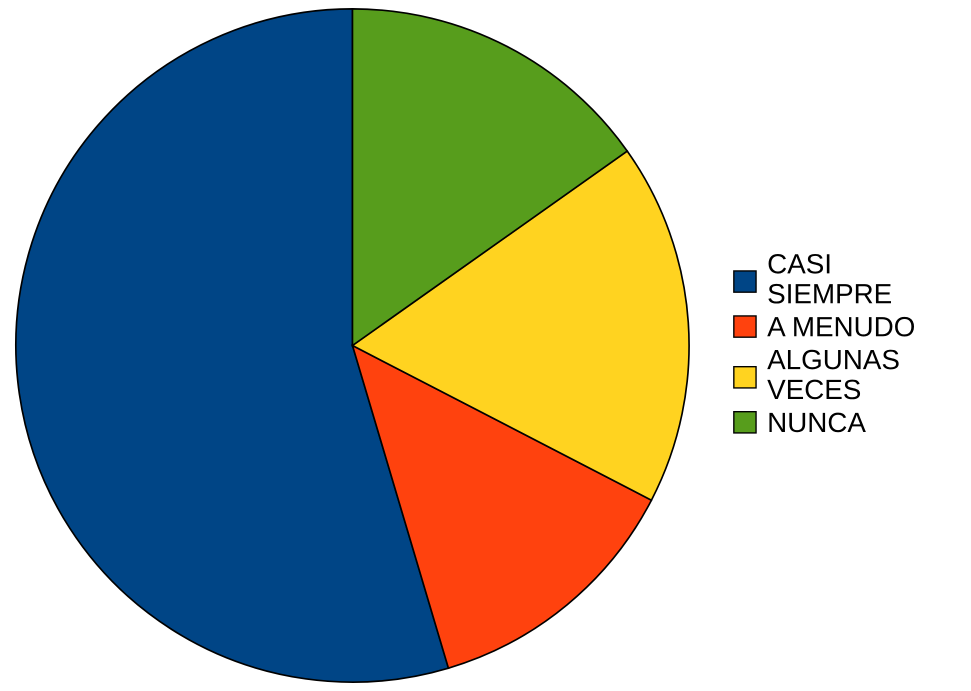 Image resolution: width=971 pixels, height=691 pixels. Describe the element at coordinates (840, 326) in the screenshot. I see `legend-label: A MENUDO` at that location.